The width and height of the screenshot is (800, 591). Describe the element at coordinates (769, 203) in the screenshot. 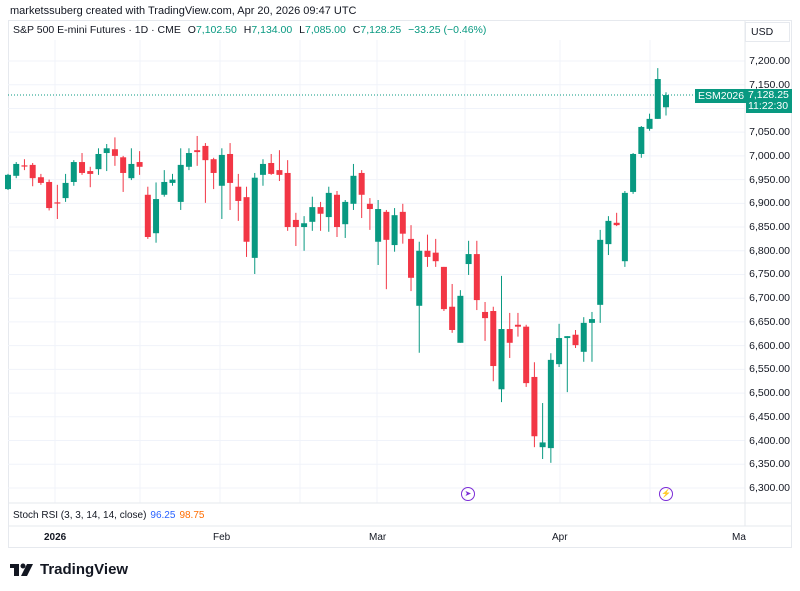

I see `price-tick-label: 6,900.00` at that location.